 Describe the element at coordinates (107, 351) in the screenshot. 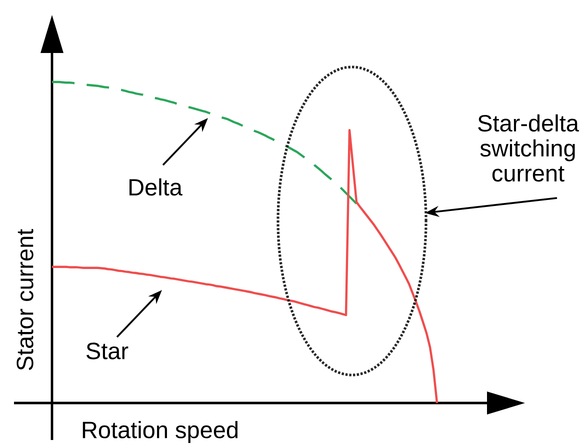

I see `text: Star` at that location.